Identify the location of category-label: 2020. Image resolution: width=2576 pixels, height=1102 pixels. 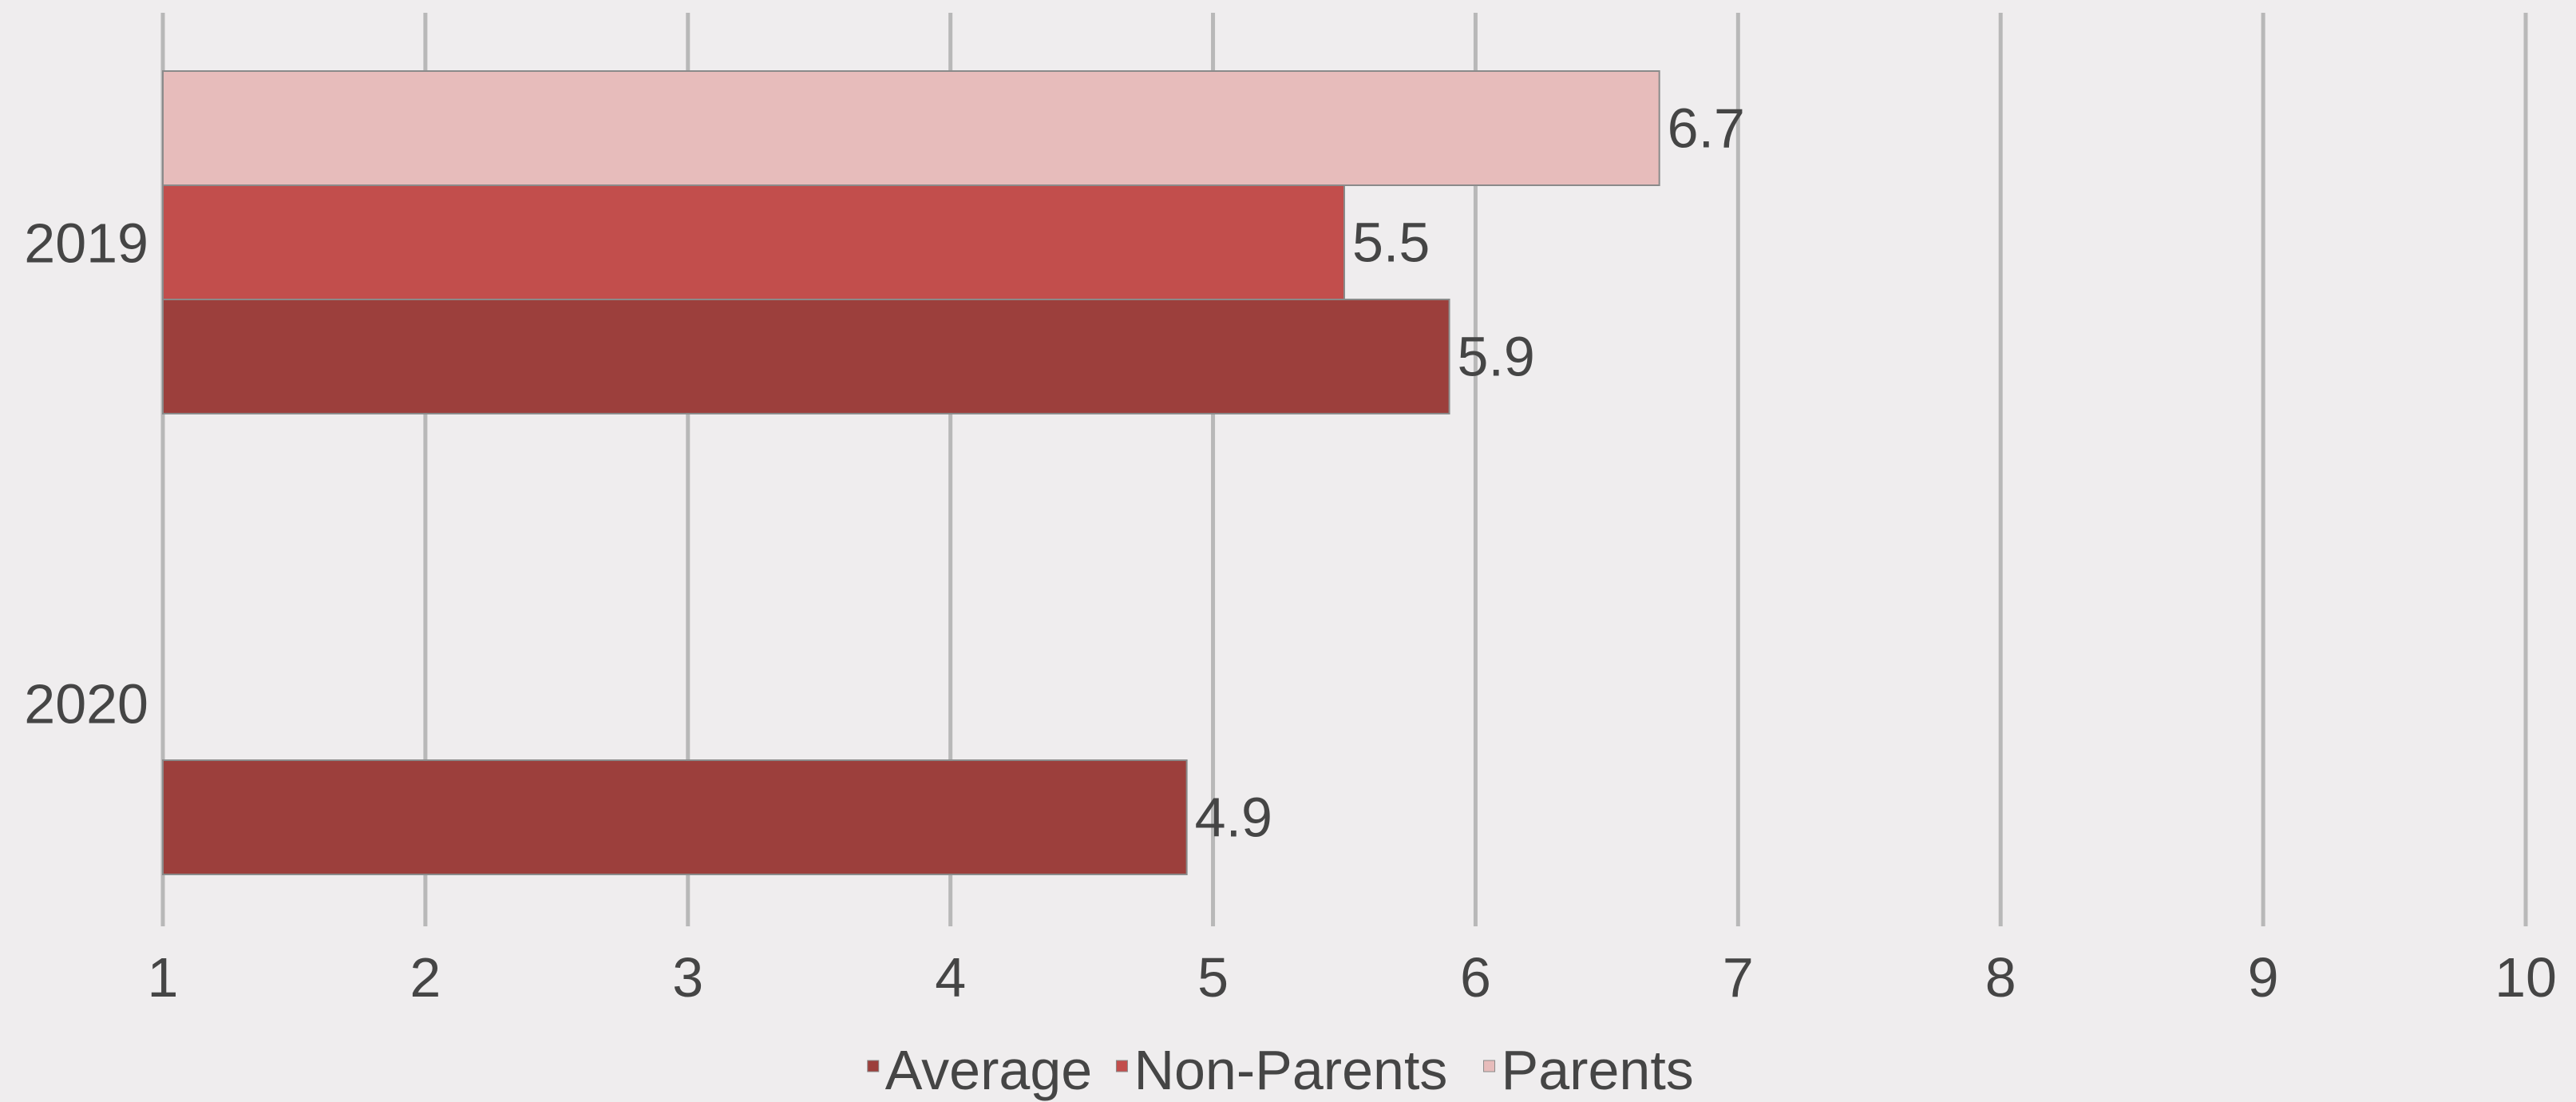
(86, 704).